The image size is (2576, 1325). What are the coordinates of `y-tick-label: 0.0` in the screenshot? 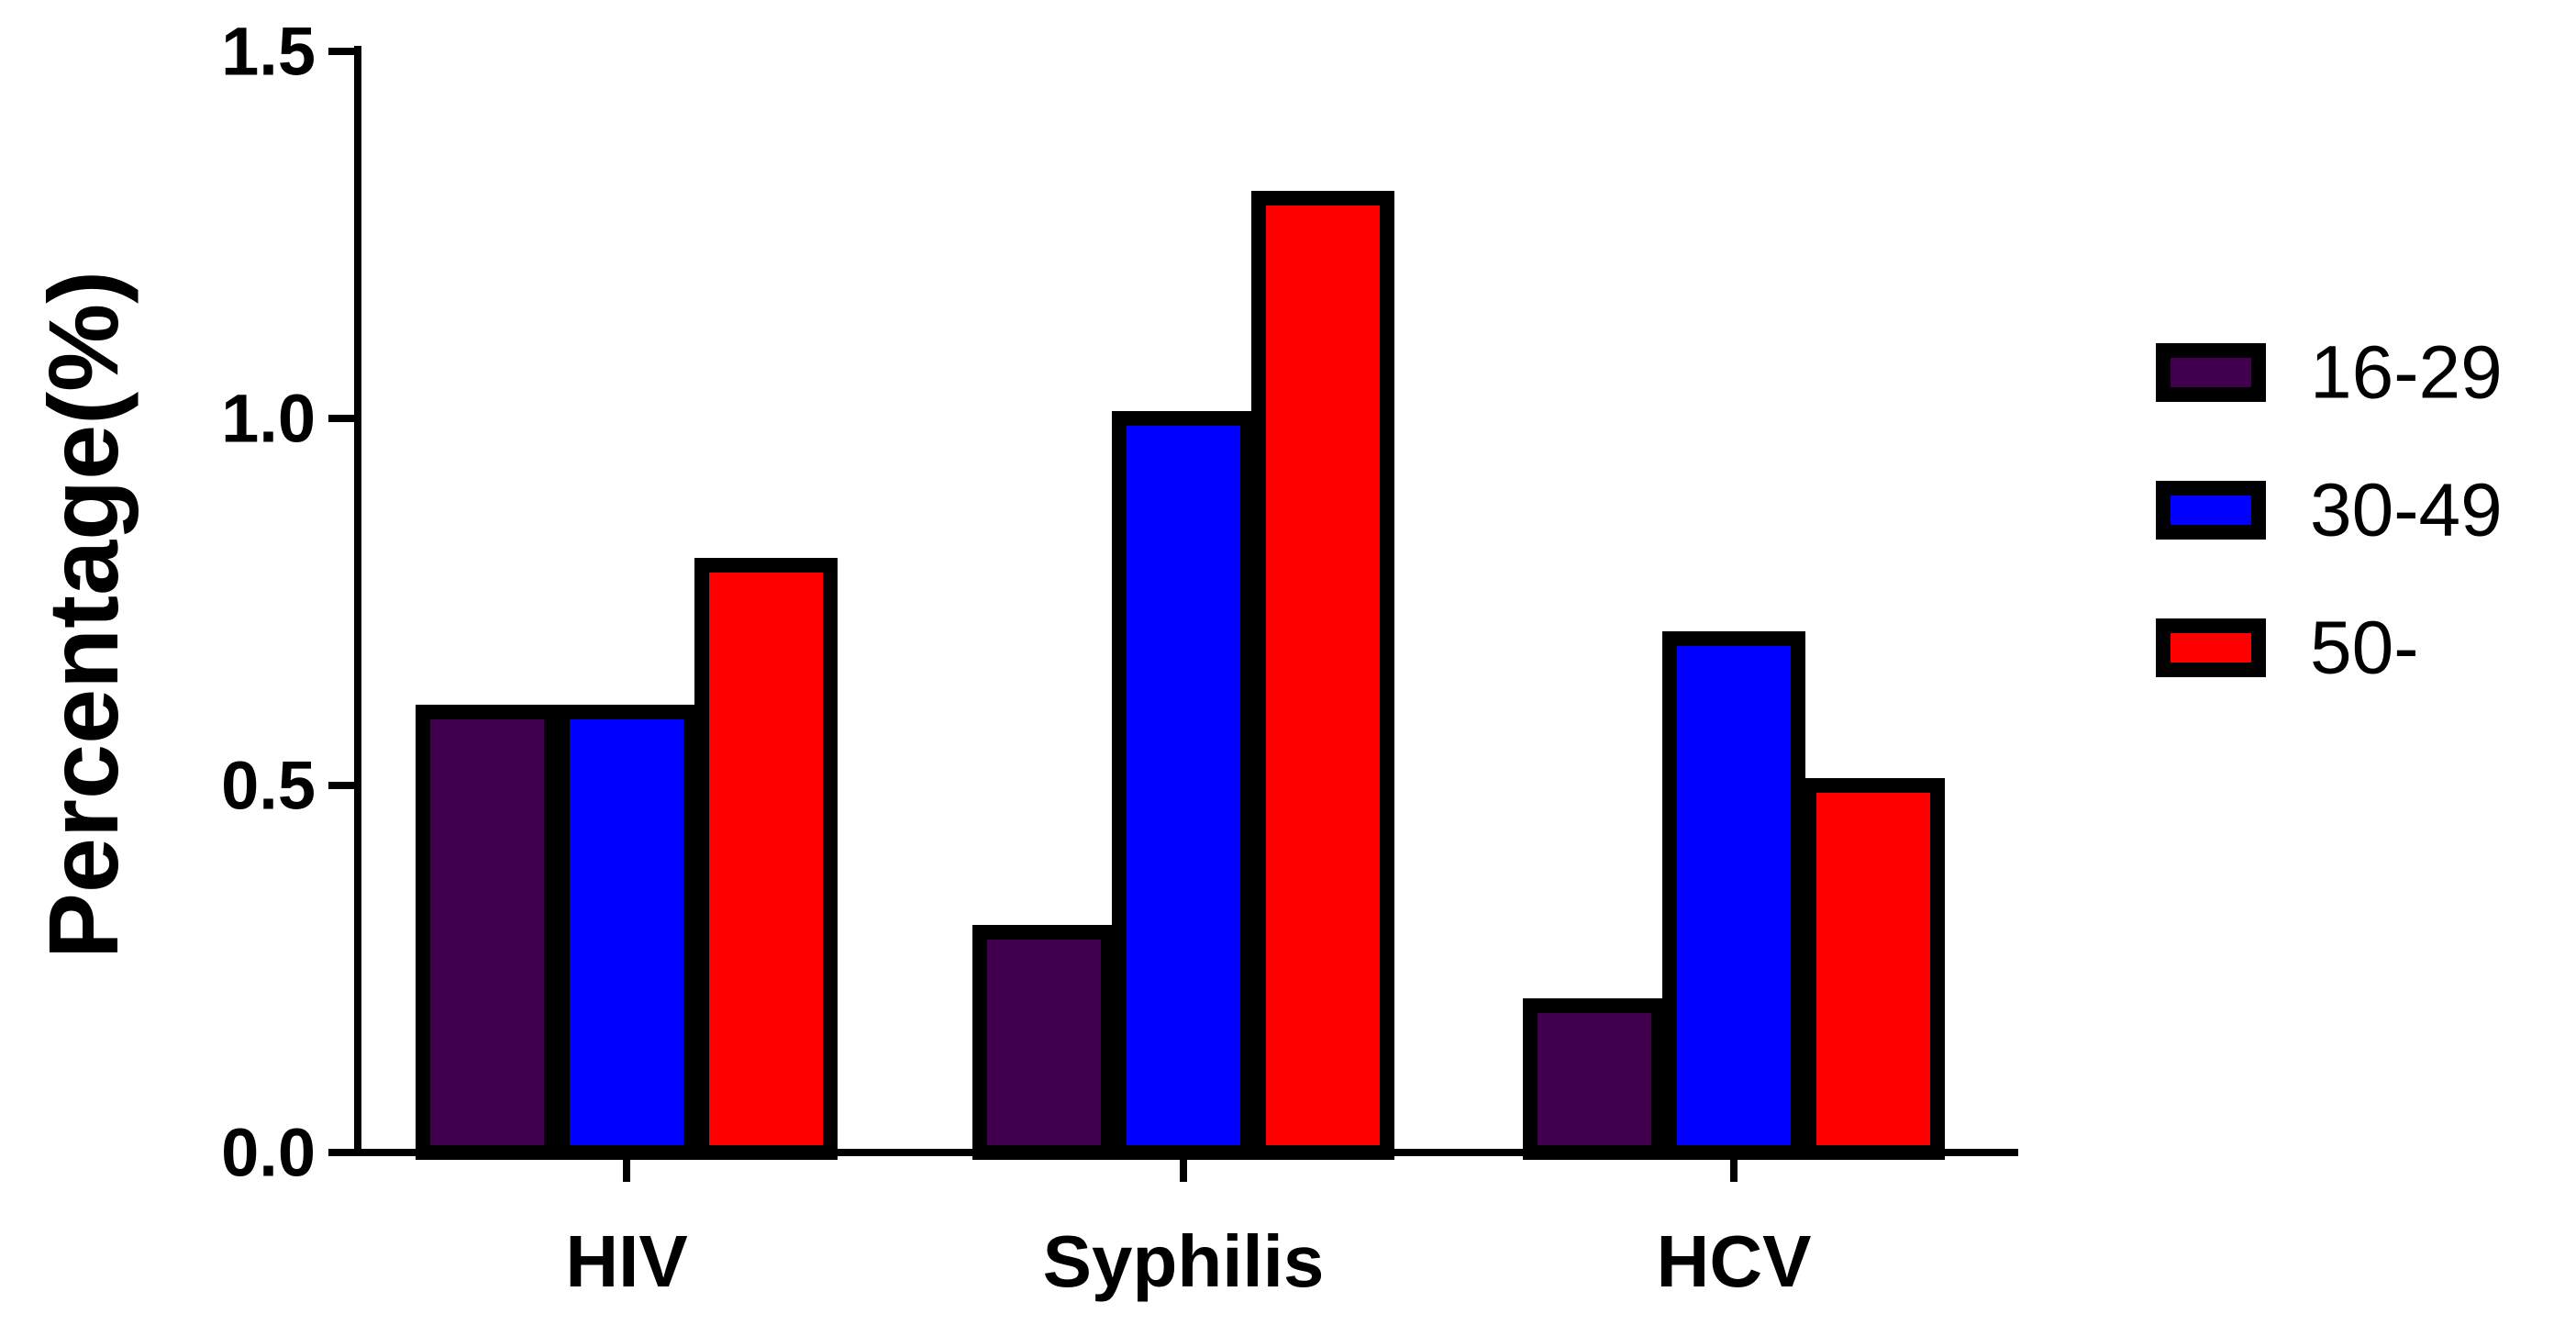 It's located at (268, 1153).